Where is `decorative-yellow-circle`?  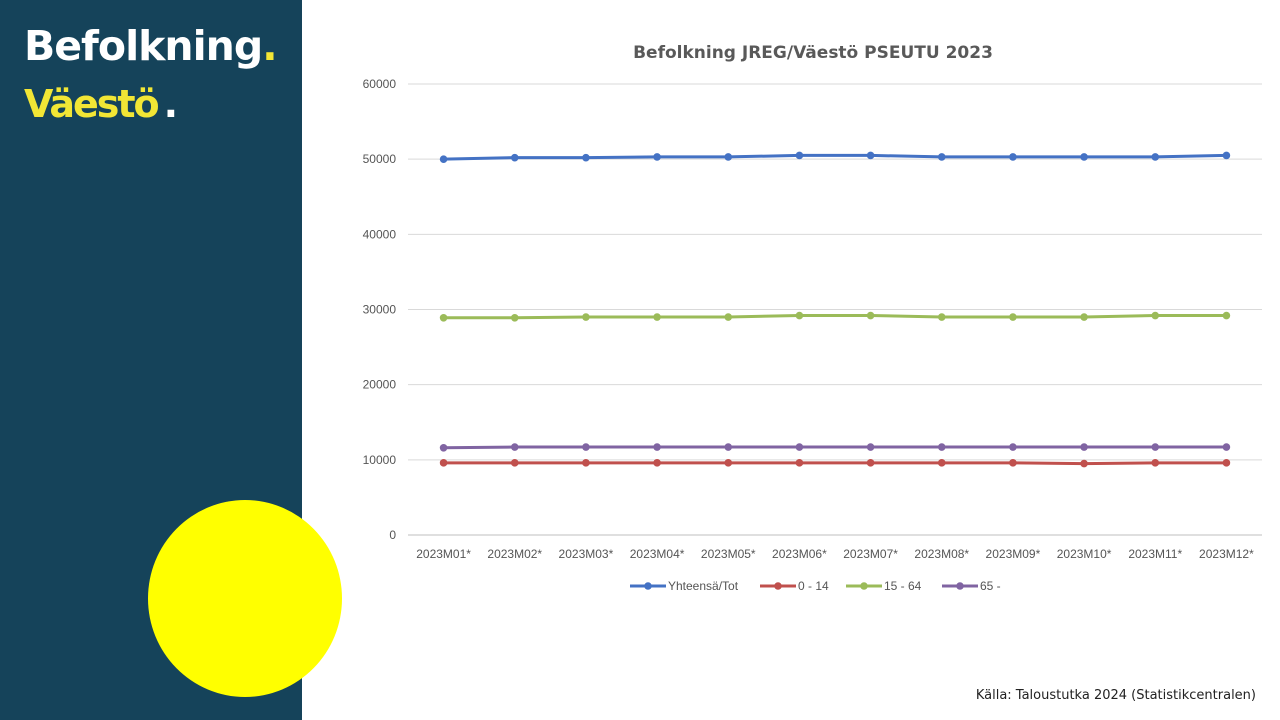
decorative-yellow-circle is located at coordinates (245, 598).